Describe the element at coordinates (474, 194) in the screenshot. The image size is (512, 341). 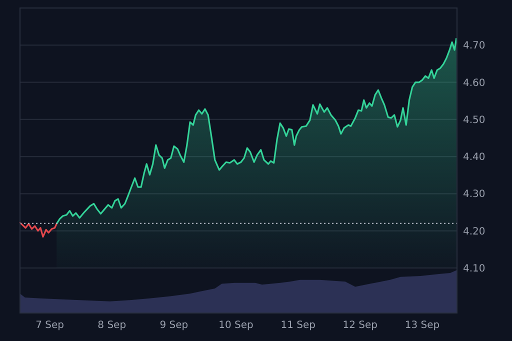
I see `y-tick-label: 4.30` at that location.